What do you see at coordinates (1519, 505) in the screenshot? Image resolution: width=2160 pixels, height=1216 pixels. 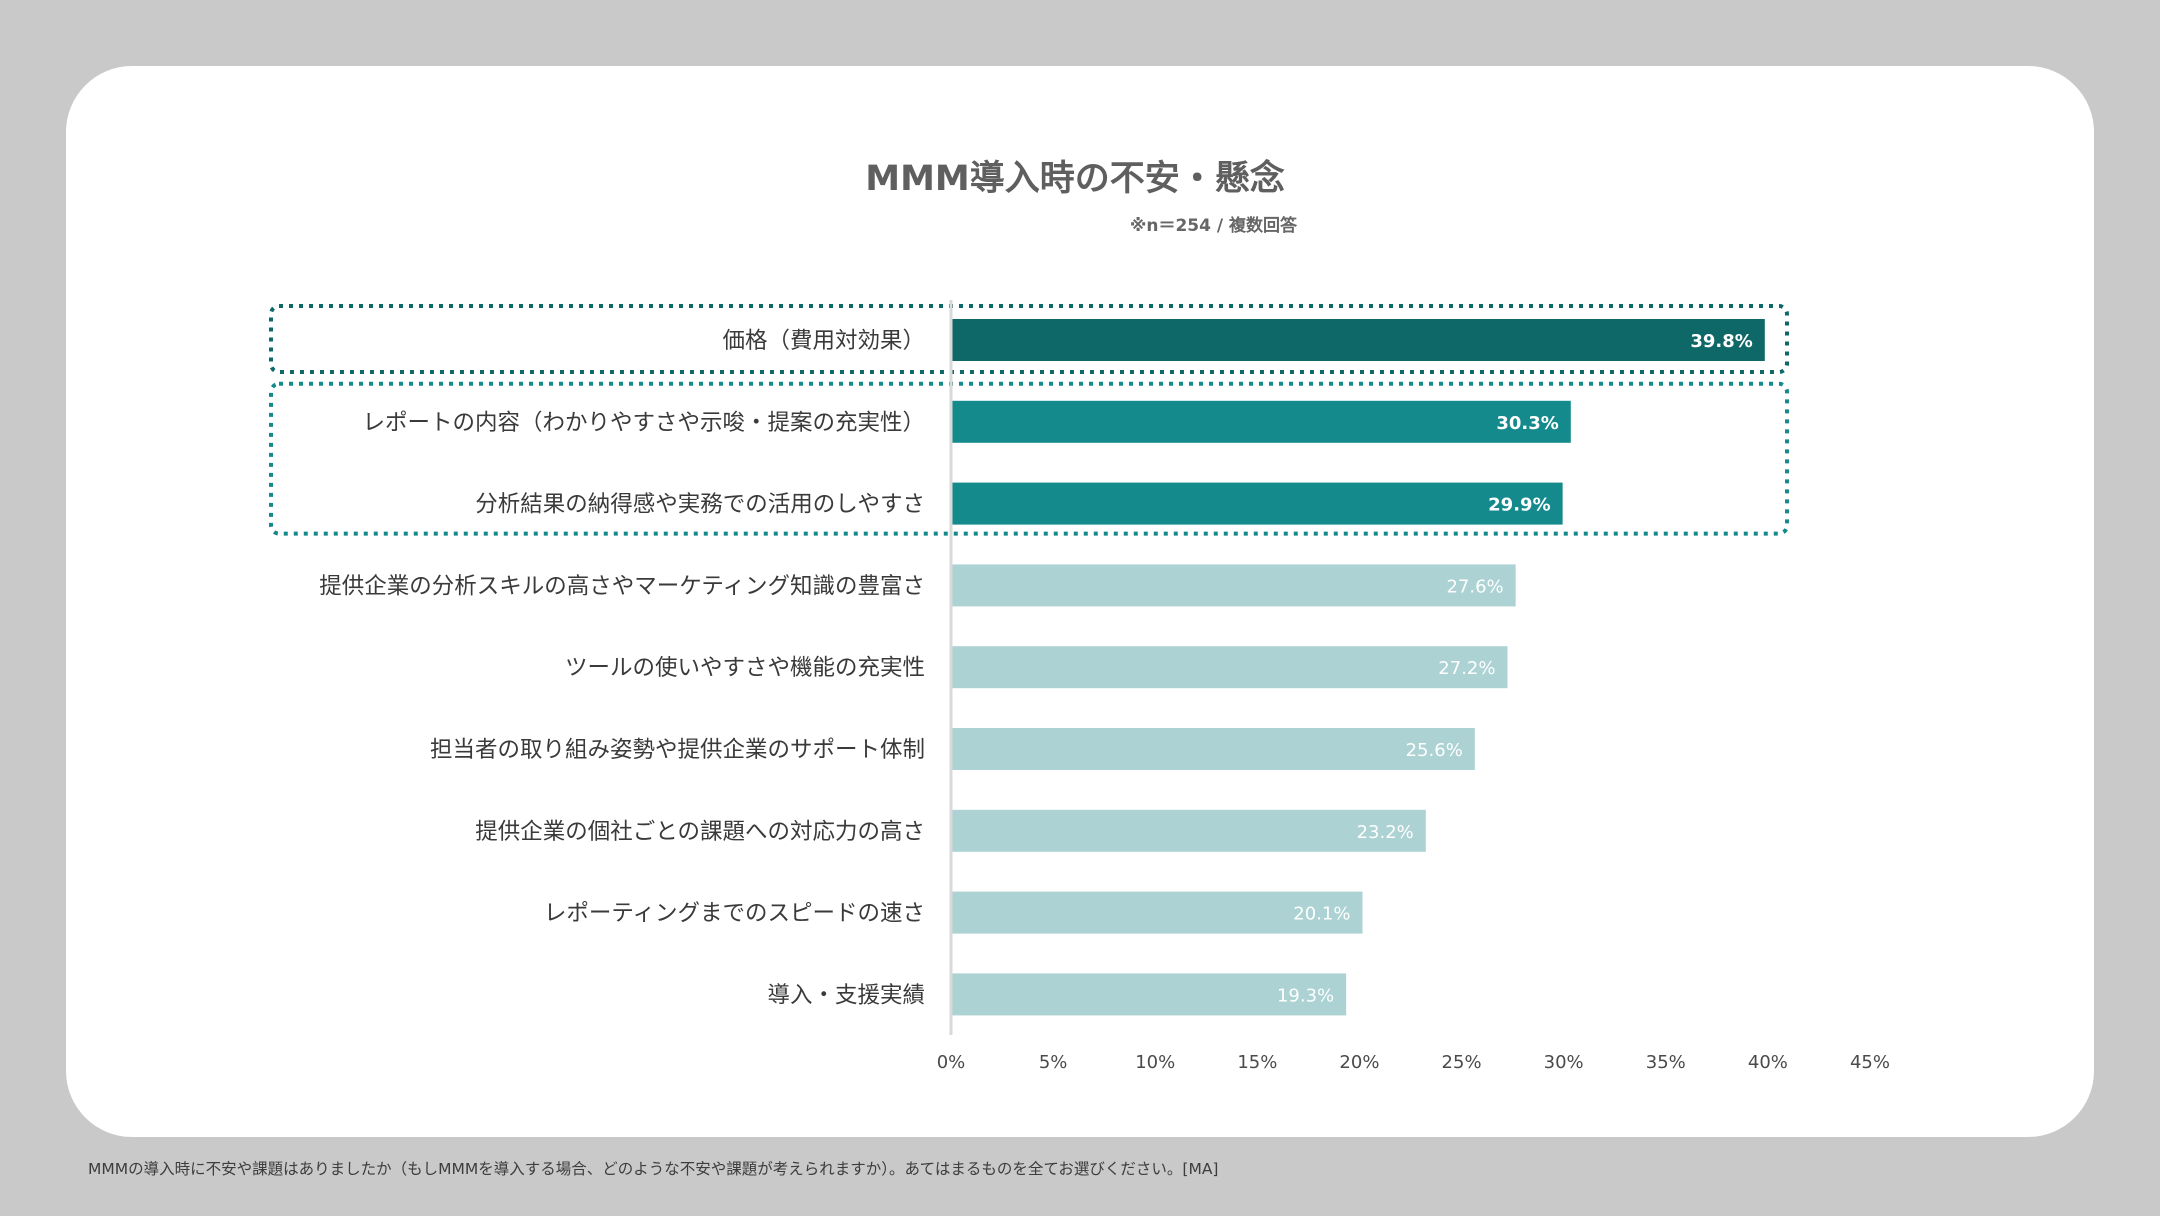 I see `value-label: 29.9%` at bounding box center [1519, 505].